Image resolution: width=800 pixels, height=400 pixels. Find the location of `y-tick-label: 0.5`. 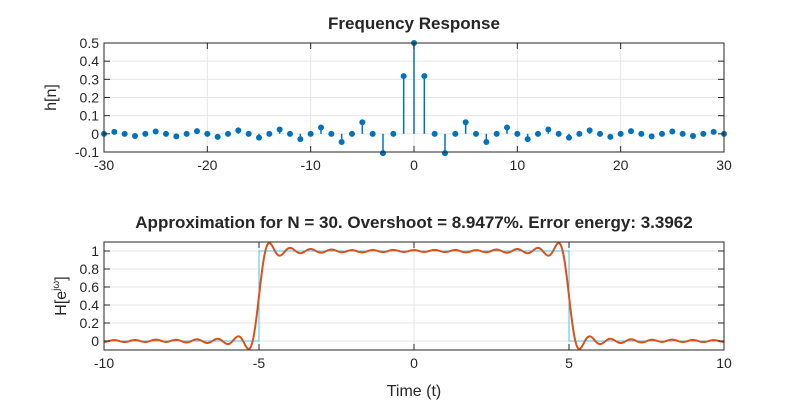

y-tick-label: 0.5 is located at coordinates (90, 43).